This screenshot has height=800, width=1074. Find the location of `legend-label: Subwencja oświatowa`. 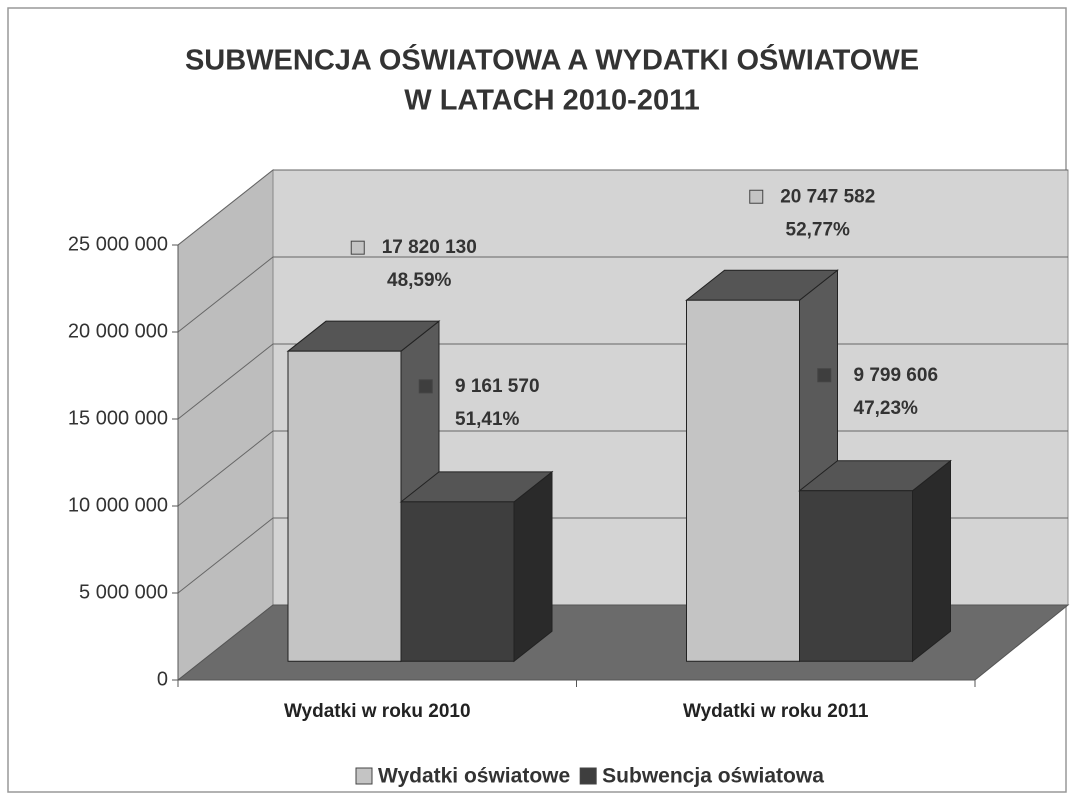

legend-label: Subwencja oświatowa is located at coordinates (713, 776).